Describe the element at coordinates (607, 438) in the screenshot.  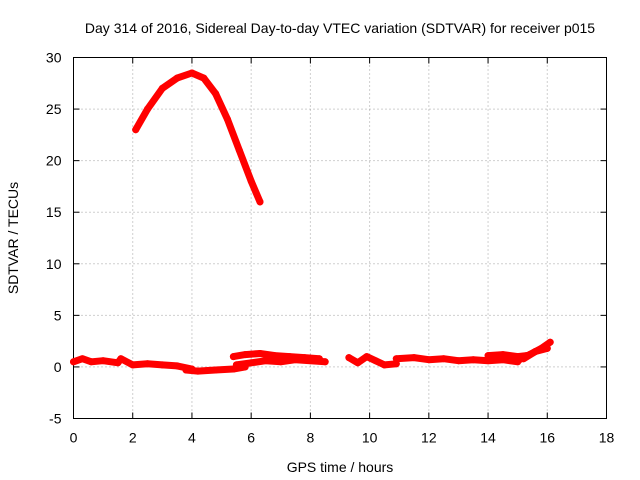
I see `x-tick-label: 18` at that location.